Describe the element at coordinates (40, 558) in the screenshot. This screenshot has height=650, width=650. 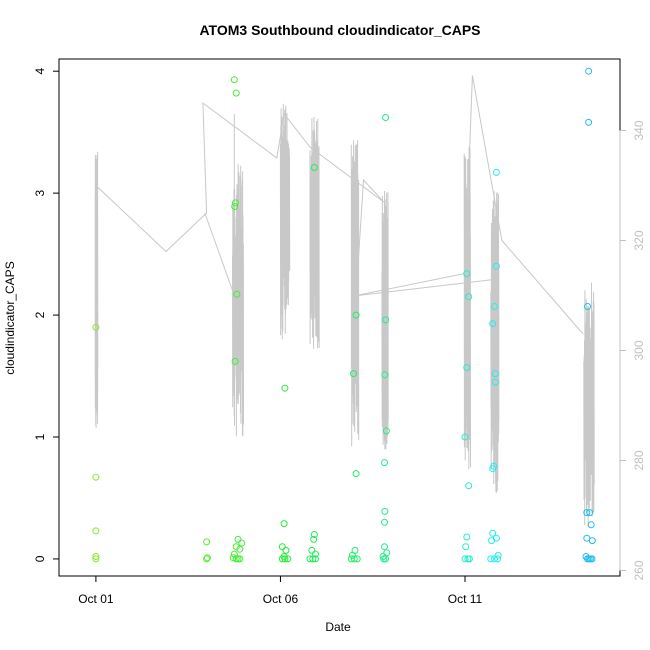
I see `y-tick-label: 0` at that location.